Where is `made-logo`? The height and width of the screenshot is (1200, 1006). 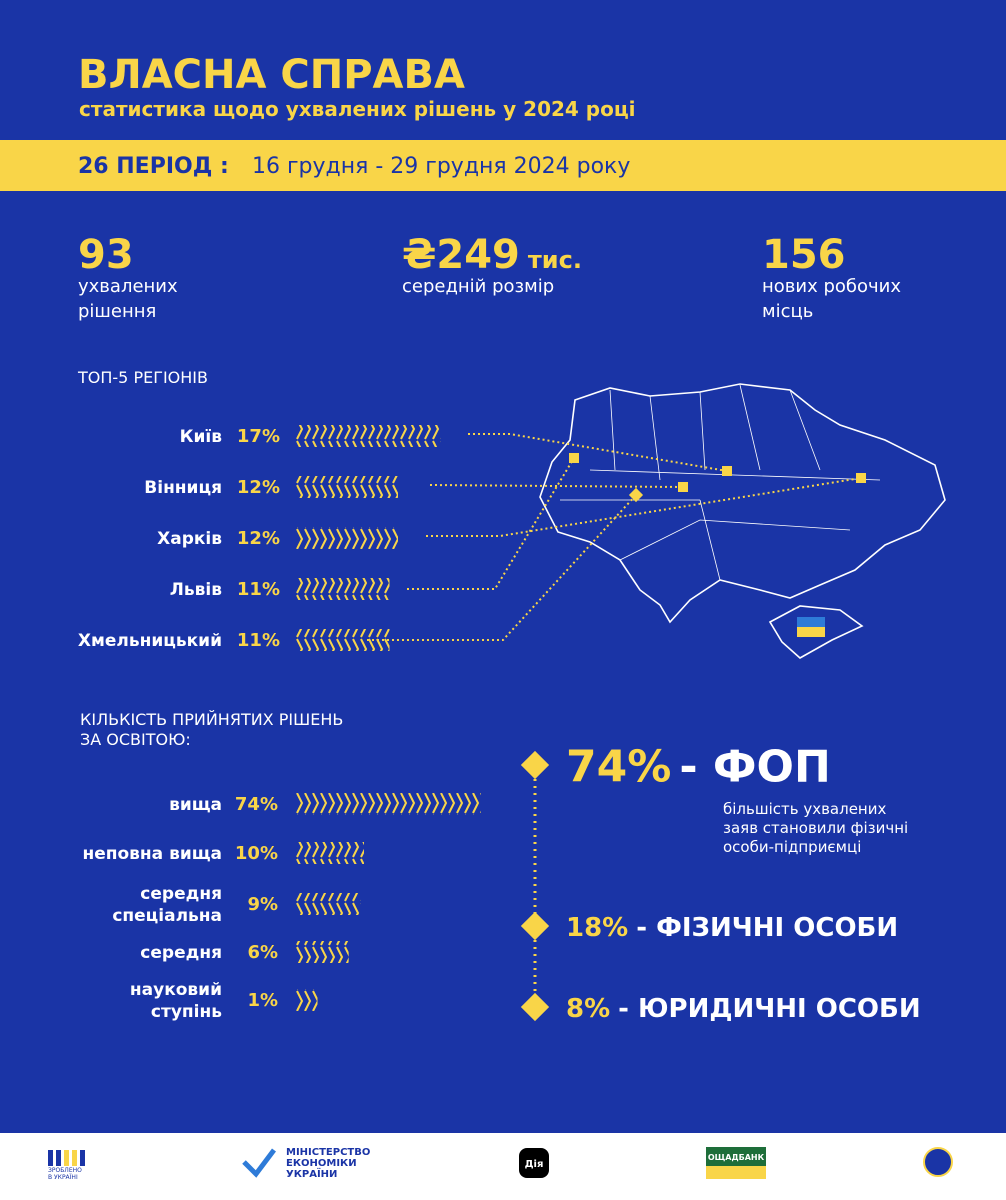
made-logo is located at coordinates (66, 1158).